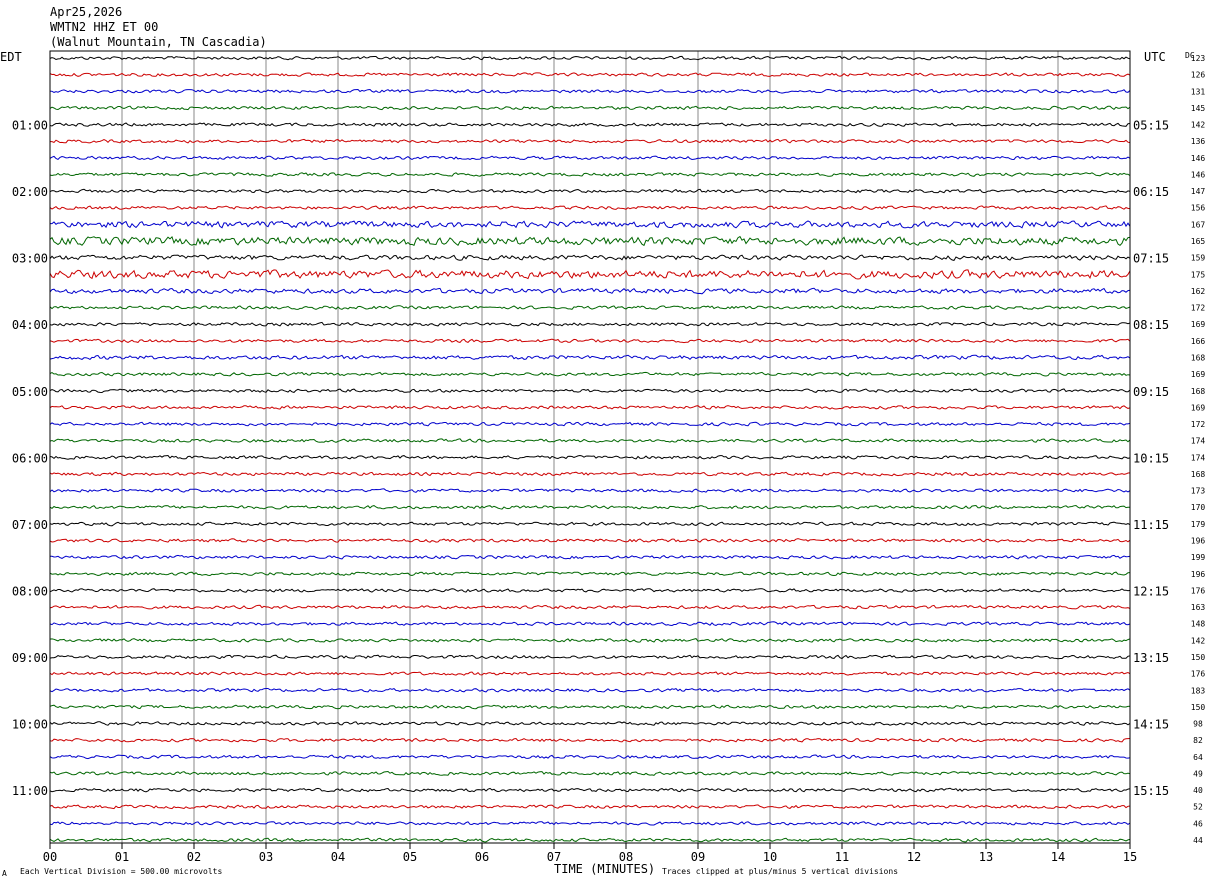 The image size is (1210, 886). I want to click on dc-offset-label: 174, so click(1198, 441).